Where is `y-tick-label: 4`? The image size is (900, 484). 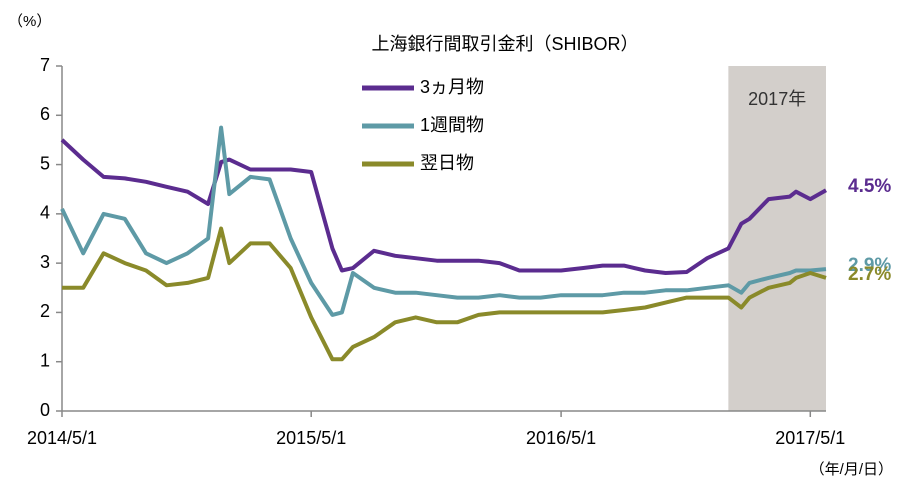
y-tick-label: 4 is located at coordinates (45, 213).